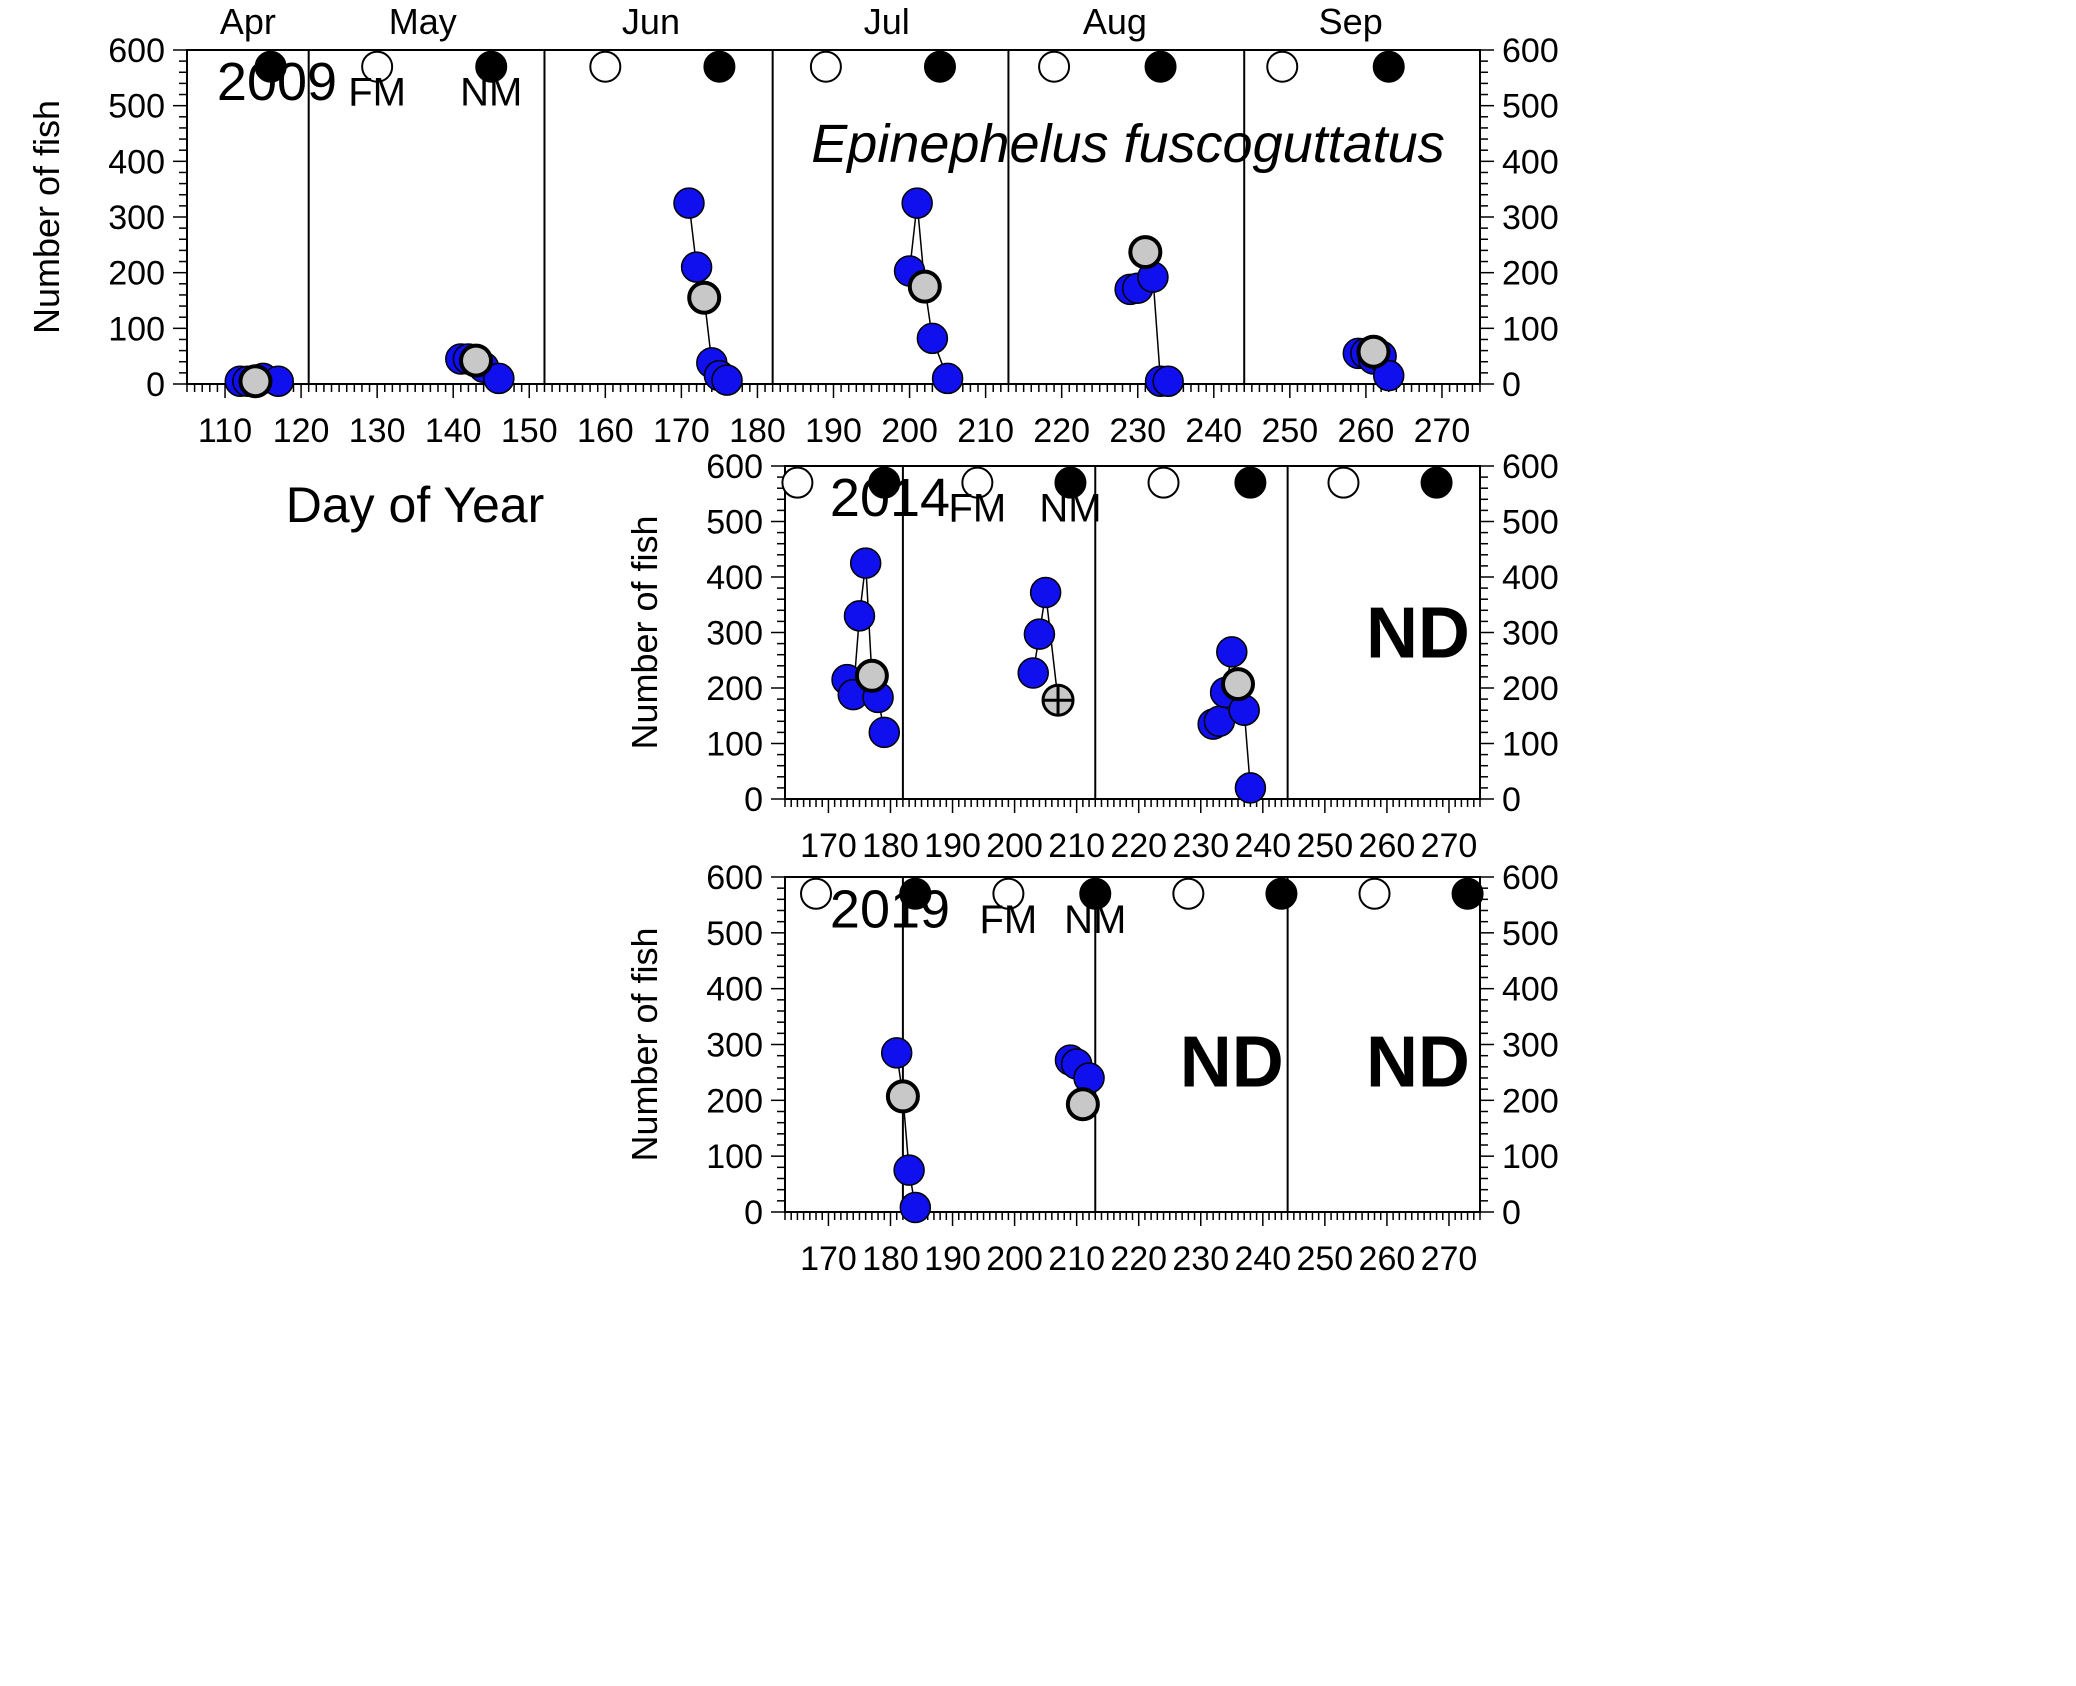 The image size is (2076, 1686). Describe the element at coordinates (906, 1130) in the screenshot. I see `series-line` at that location.